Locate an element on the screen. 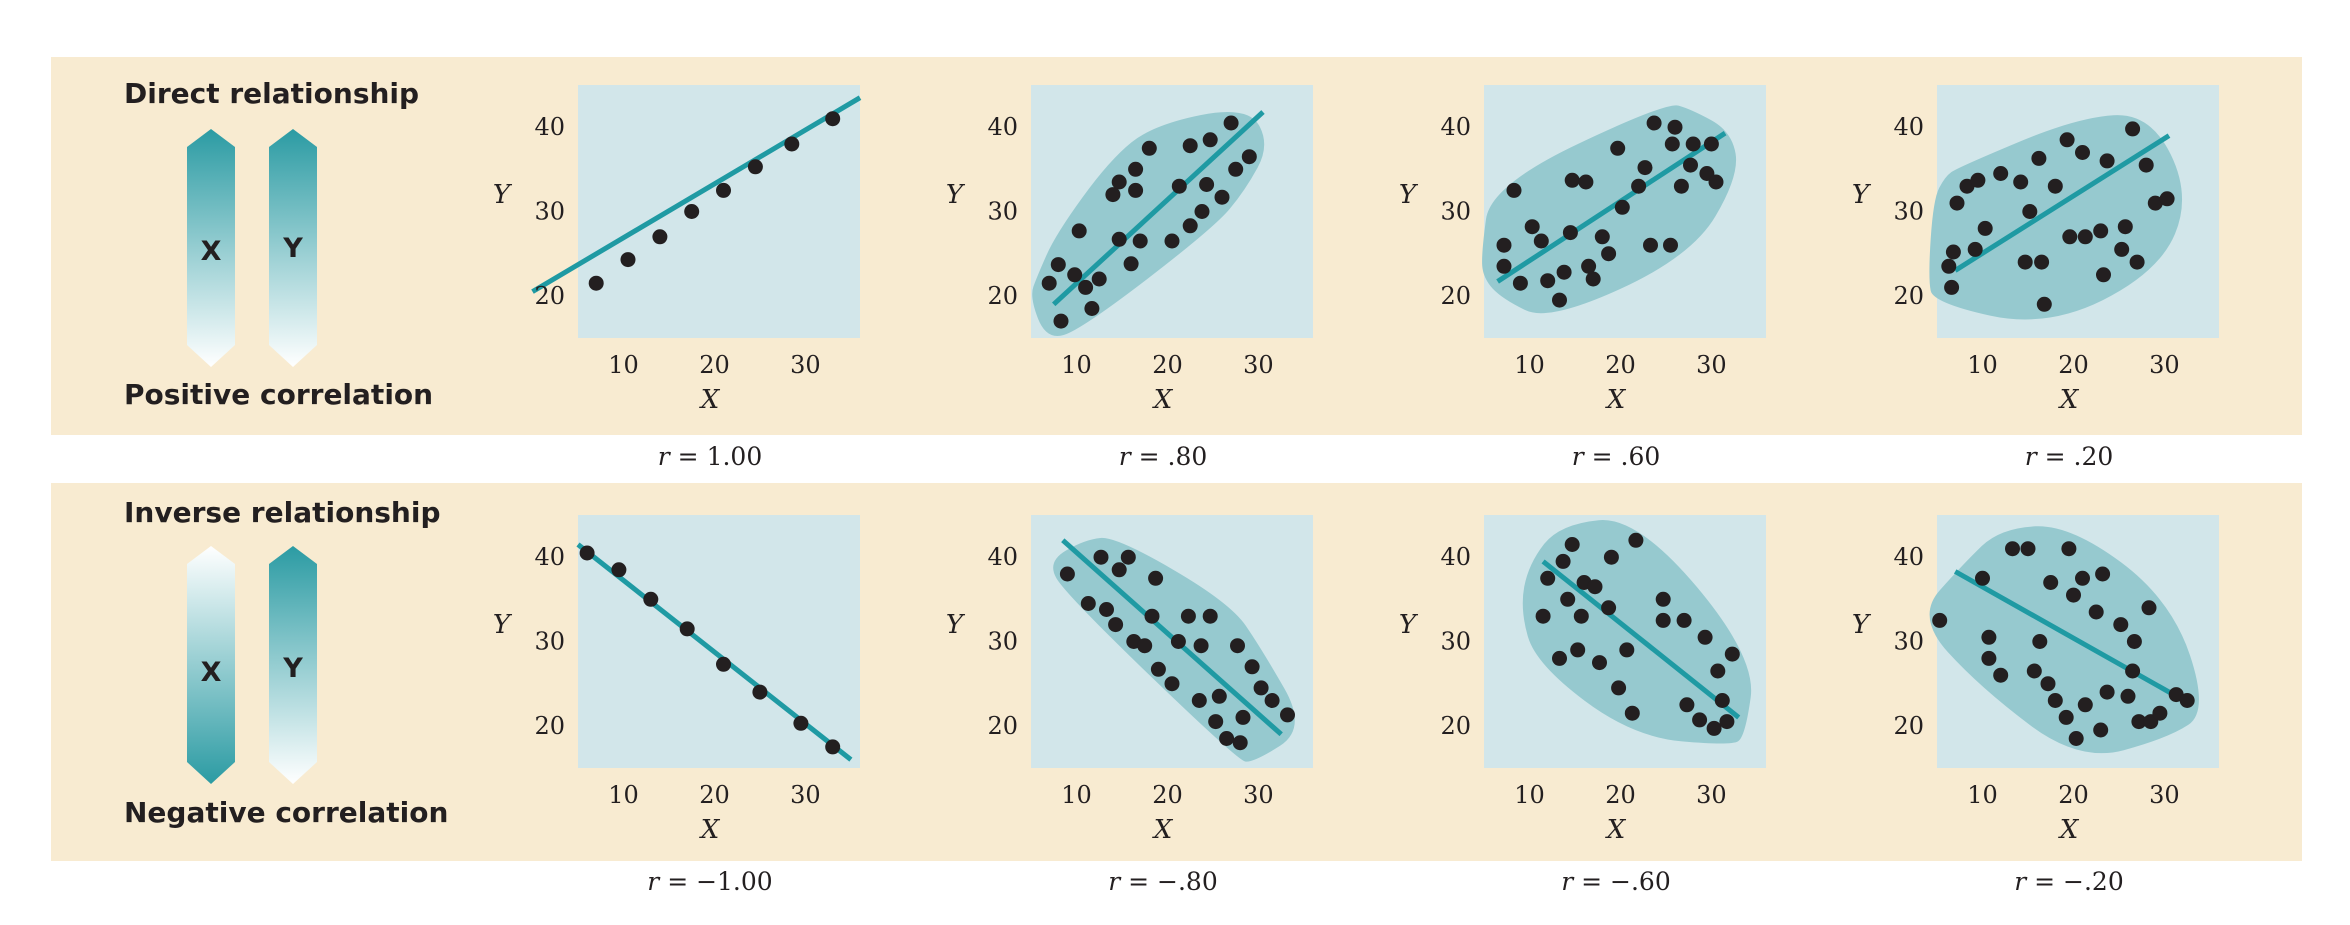  r-value: = .20 is located at coordinates (2079, 456).